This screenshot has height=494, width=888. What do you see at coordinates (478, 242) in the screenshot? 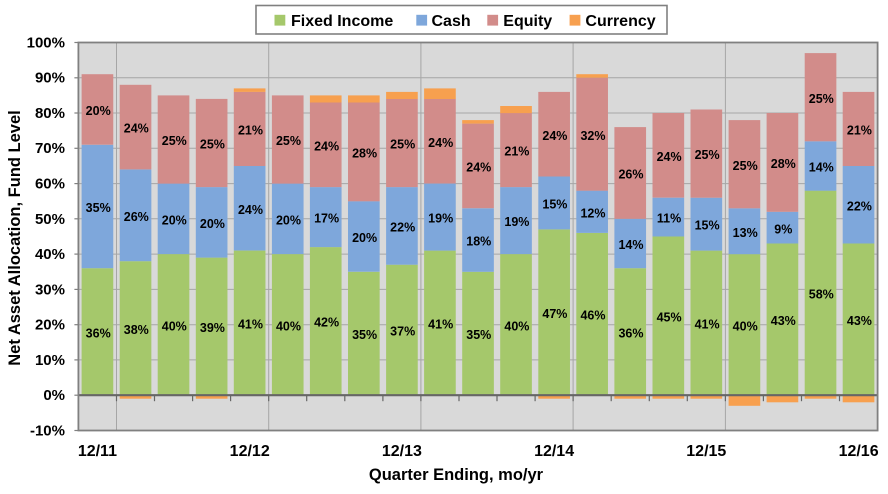
I see `svg-text: 18%` at bounding box center [478, 242].